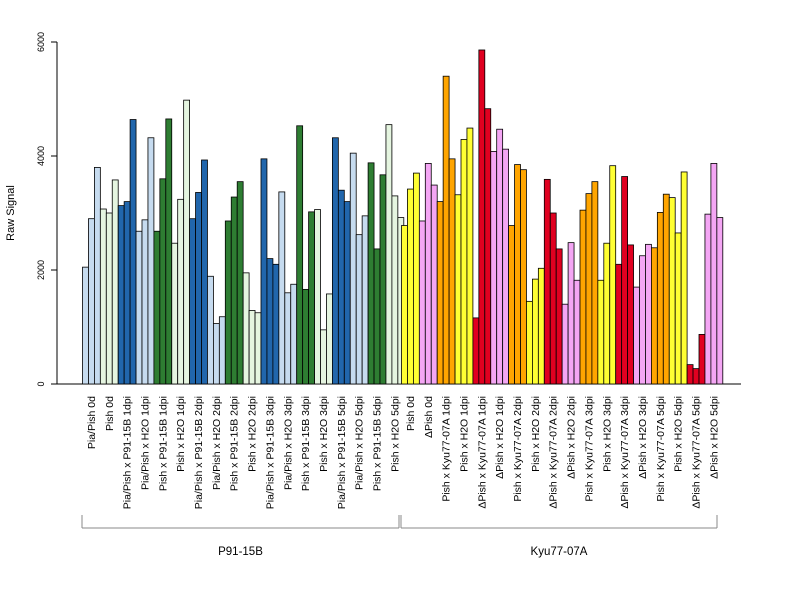 The width and height of the screenshot is (800, 600). Describe the element at coordinates (500, 437) in the screenshot. I see `x-tick-label: ΔPish x H2O 1dpi` at that location.